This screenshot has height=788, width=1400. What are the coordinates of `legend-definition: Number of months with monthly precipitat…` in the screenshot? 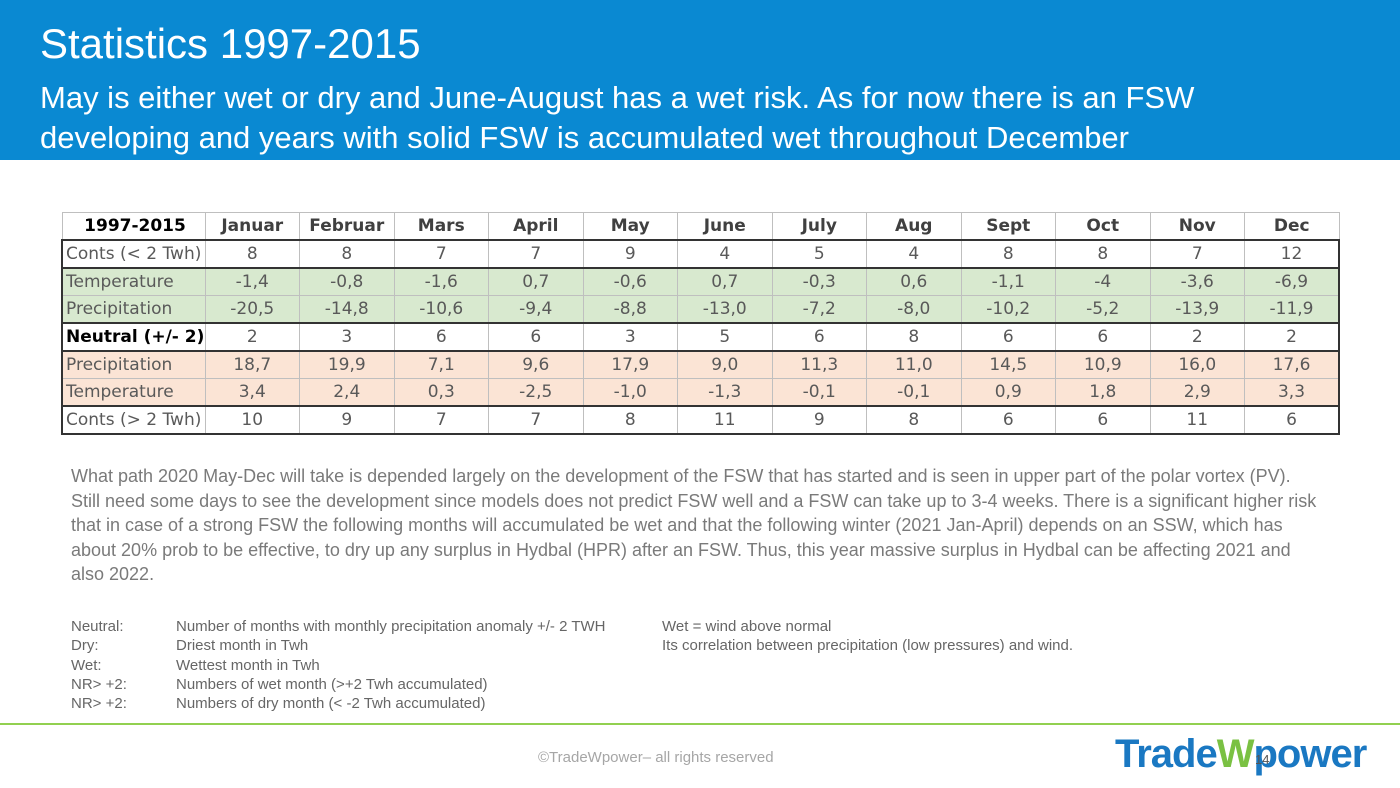 It's located at (391, 626).